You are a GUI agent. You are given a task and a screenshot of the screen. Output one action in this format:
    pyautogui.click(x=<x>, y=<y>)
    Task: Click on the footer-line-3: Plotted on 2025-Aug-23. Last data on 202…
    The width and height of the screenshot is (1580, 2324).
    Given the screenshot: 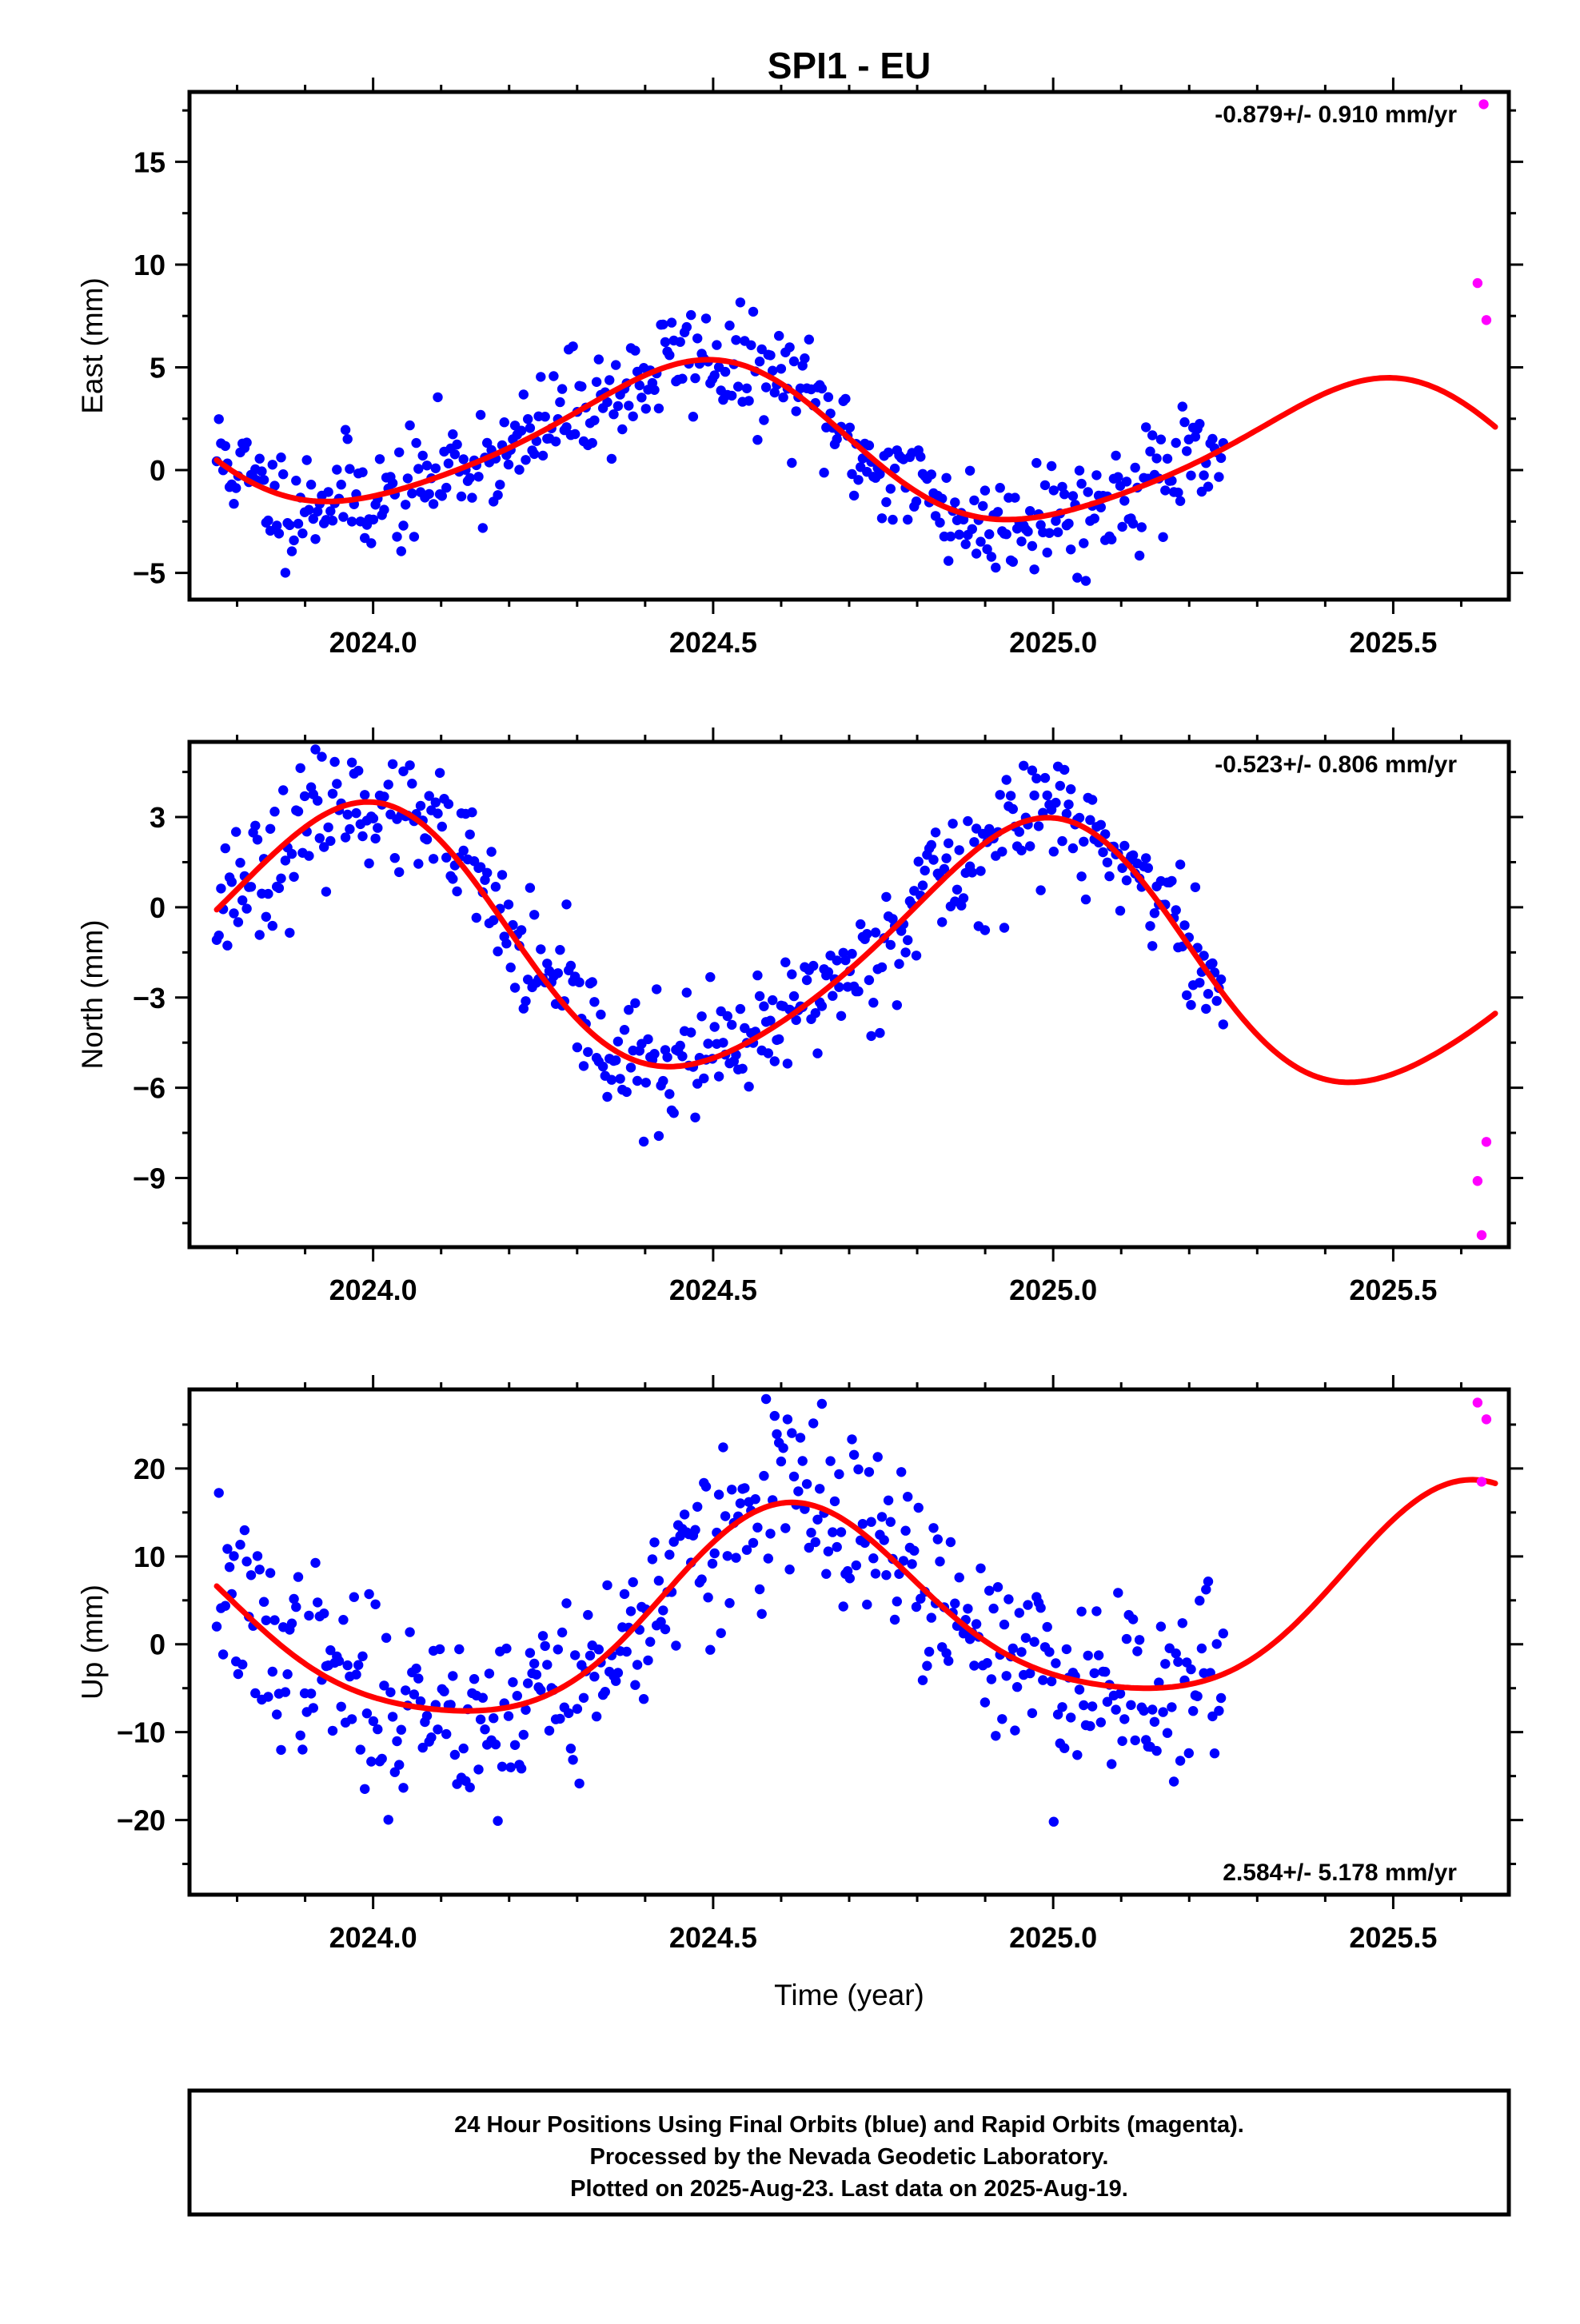 What is the action you would take?
    pyautogui.click(x=849, y=2189)
    